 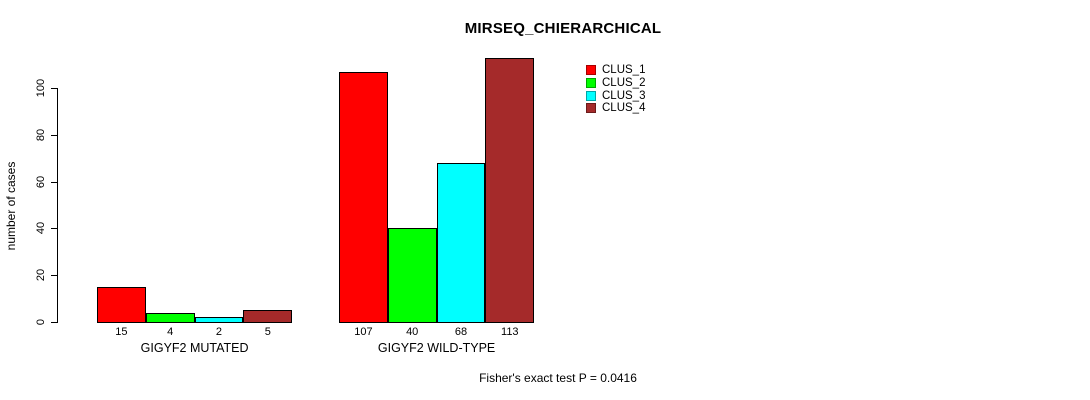 What do you see at coordinates (121, 304) in the screenshot?
I see `bar-clus_1-mutated` at bounding box center [121, 304].